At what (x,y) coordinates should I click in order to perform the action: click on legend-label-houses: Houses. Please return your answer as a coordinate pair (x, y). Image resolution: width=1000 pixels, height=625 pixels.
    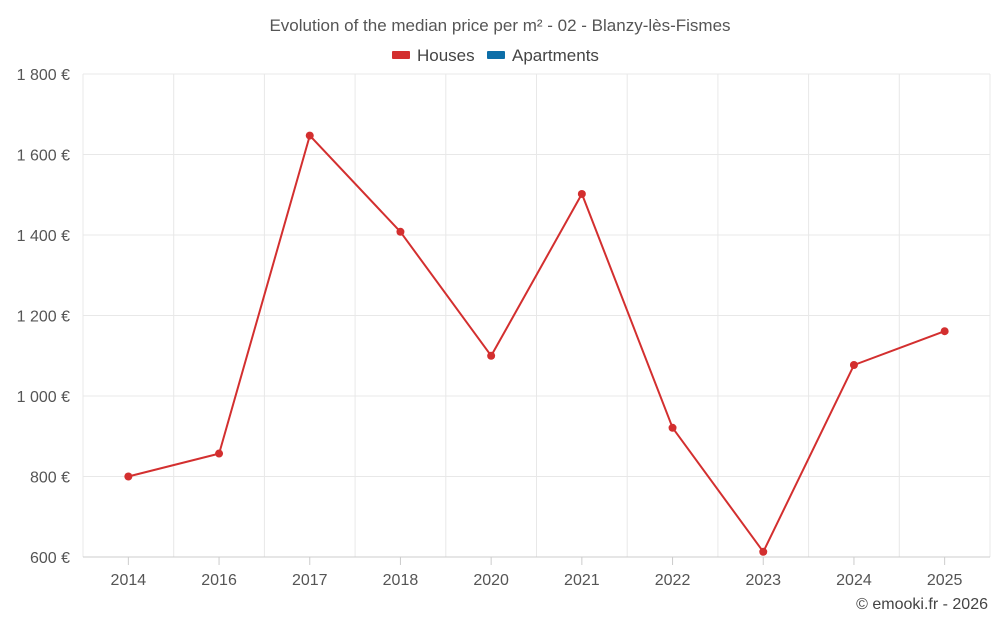
    Looking at the image, I should click on (446, 55).